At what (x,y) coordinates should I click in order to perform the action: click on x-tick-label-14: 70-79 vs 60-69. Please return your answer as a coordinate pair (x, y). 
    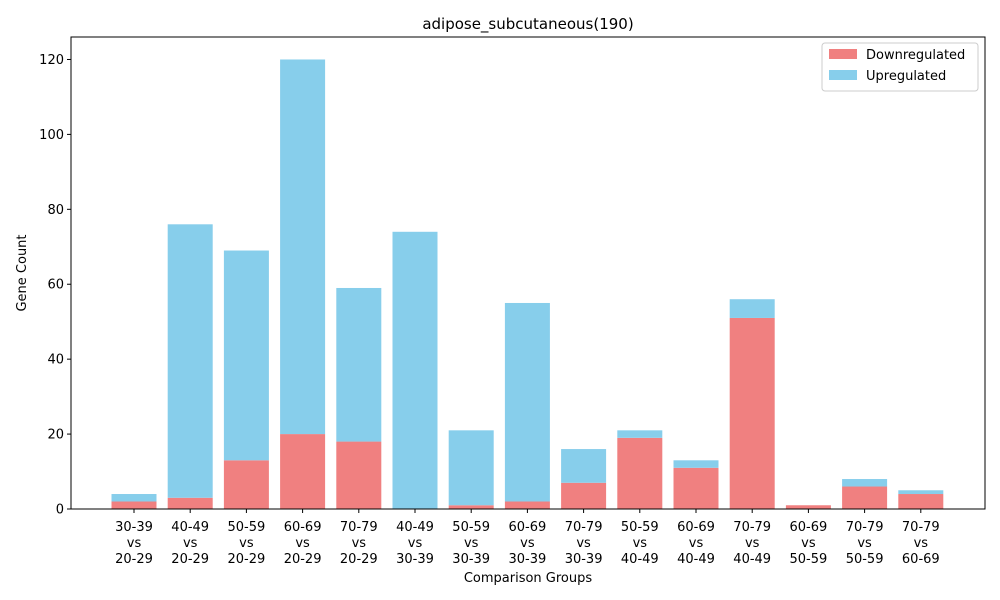
    Looking at the image, I should click on (921, 543).